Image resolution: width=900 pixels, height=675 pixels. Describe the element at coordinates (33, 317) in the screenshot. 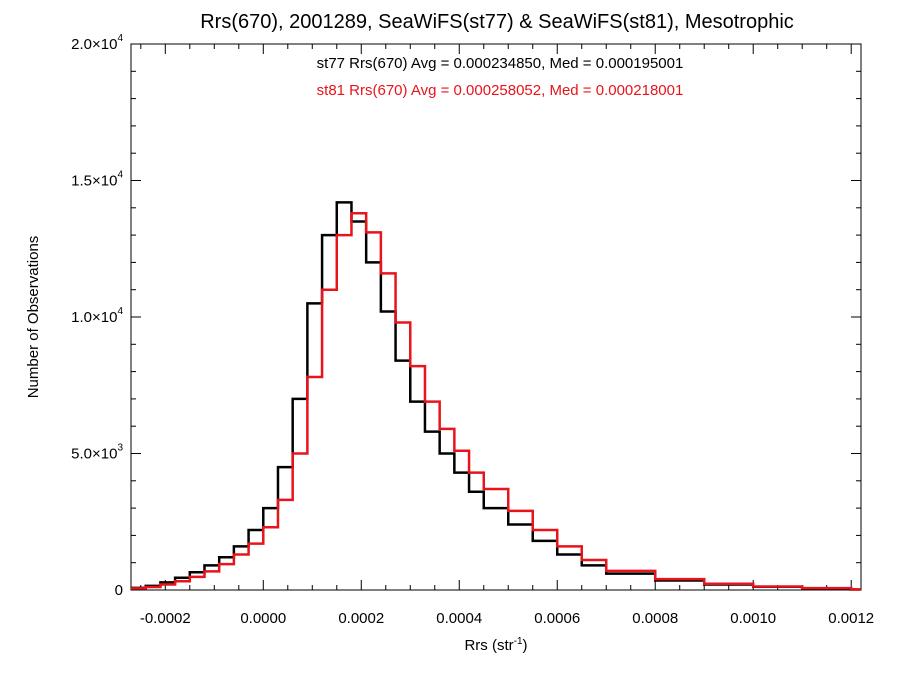

I see `y-axis-label: Number of Observations` at that location.